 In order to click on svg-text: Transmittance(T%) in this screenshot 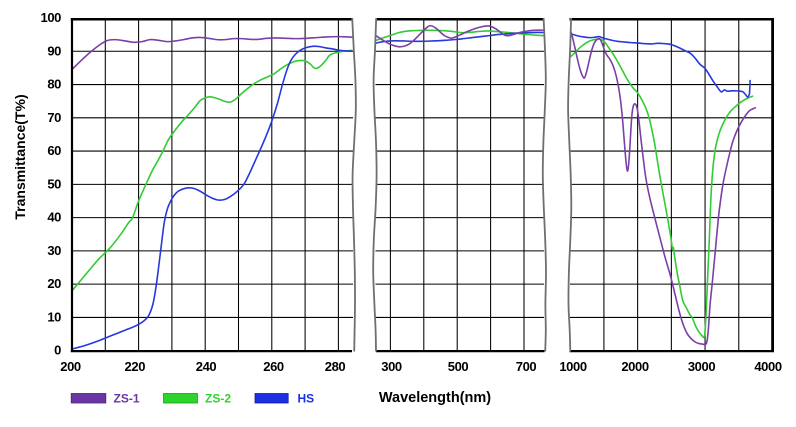, I will do `click(20, 156)`.